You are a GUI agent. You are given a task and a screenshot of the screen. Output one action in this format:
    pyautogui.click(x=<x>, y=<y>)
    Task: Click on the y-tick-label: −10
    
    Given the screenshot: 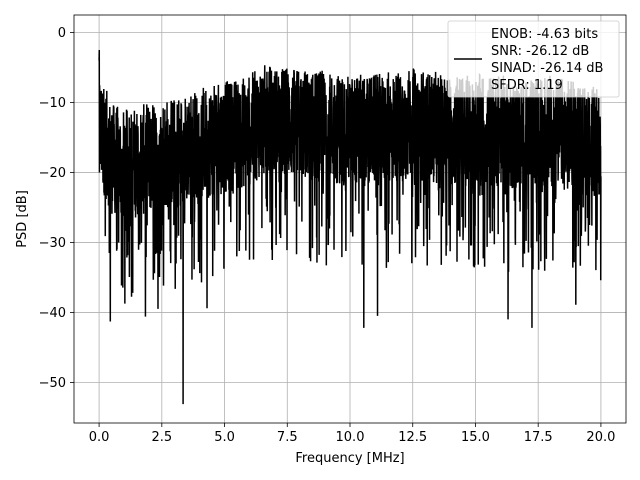 What is the action you would take?
    pyautogui.click(x=52, y=103)
    